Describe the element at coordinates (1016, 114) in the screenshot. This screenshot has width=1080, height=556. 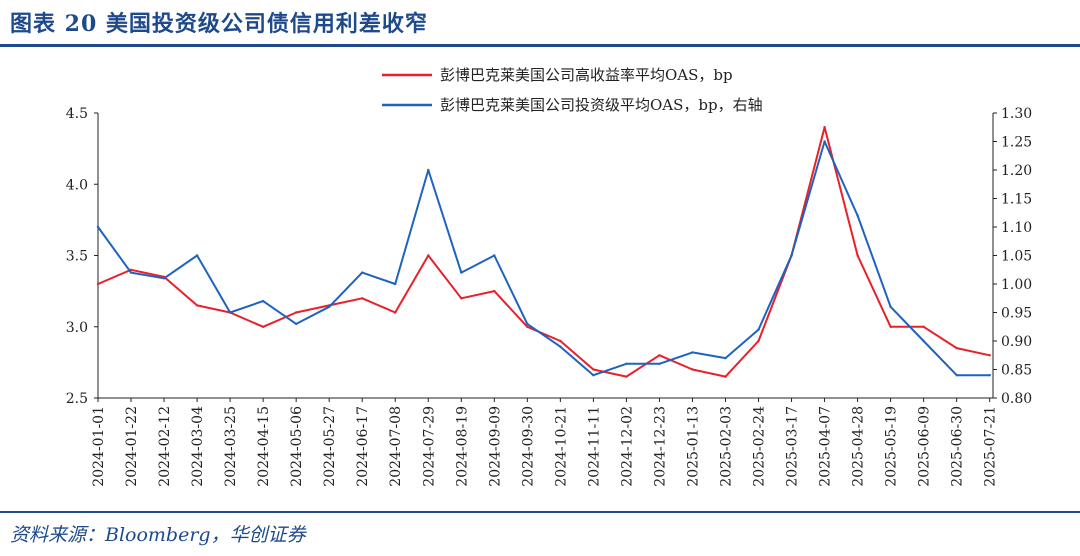
I see `right-tick-label: 1.30` at that location.